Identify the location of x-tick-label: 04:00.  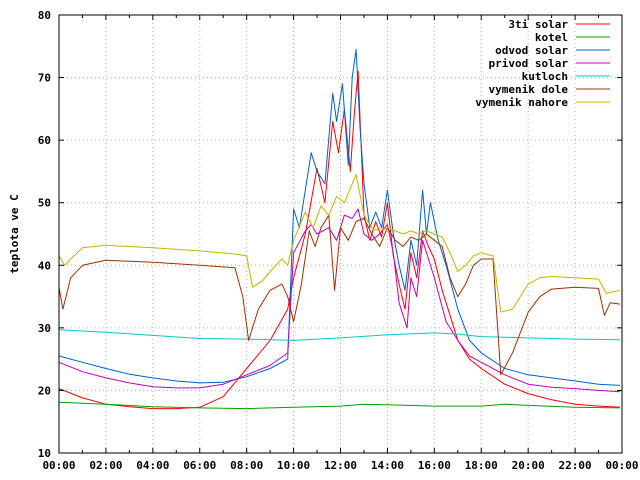
(152, 465).